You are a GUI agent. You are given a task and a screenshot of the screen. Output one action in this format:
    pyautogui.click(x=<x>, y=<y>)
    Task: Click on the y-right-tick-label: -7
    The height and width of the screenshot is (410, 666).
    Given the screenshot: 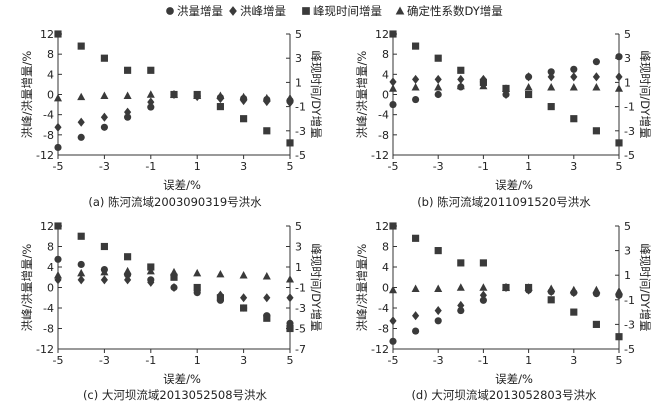 What is the action you would take?
    pyautogui.click(x=300, y=349)
    